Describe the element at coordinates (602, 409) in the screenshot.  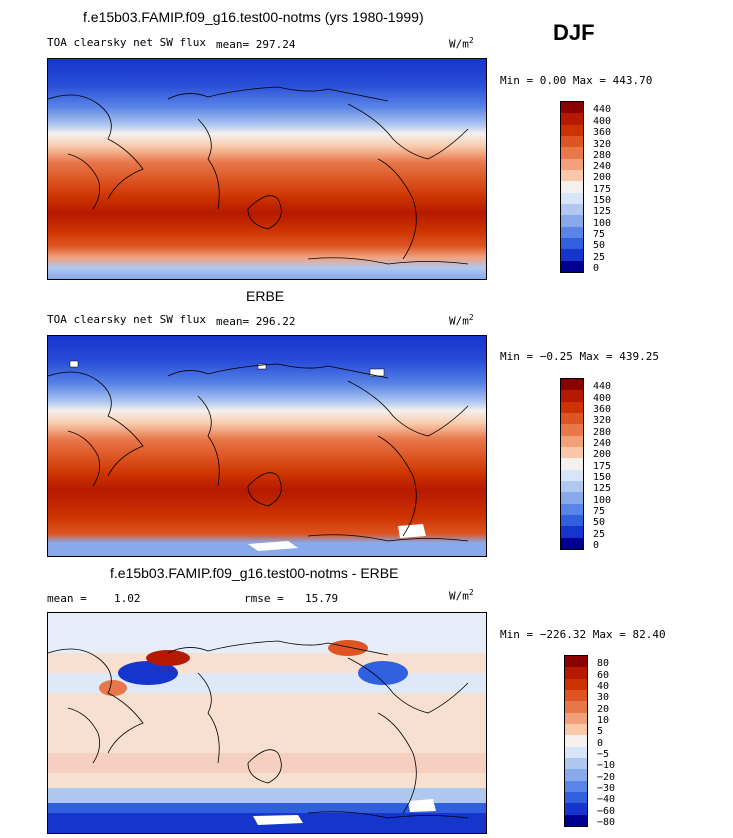
I see `cbar2-tick: 360` at that location.